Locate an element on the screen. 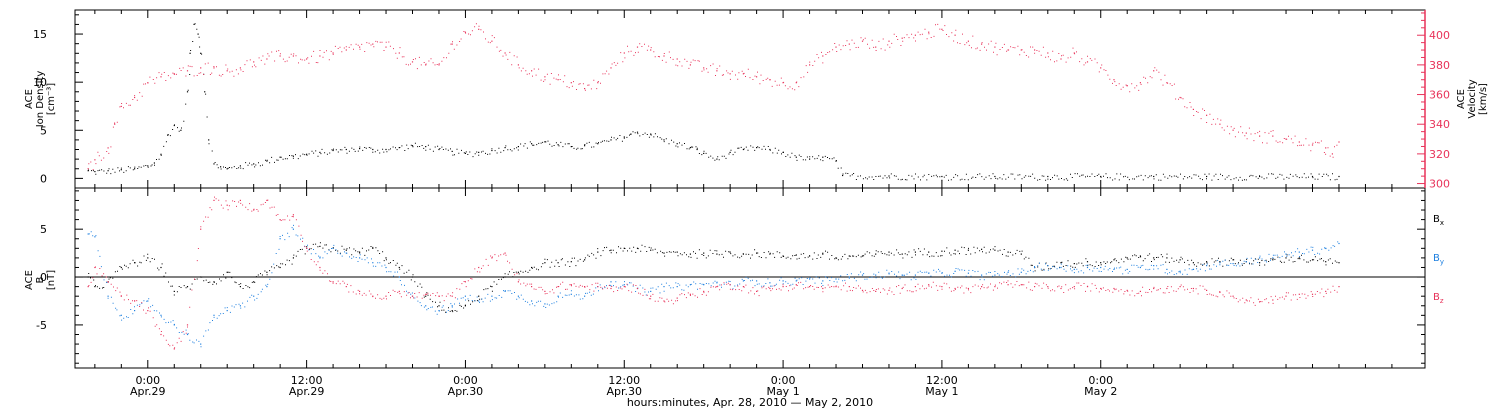 The height and width of the screenshot is (410, 1500). legend-base: B is located at coordinates (1436, 297).